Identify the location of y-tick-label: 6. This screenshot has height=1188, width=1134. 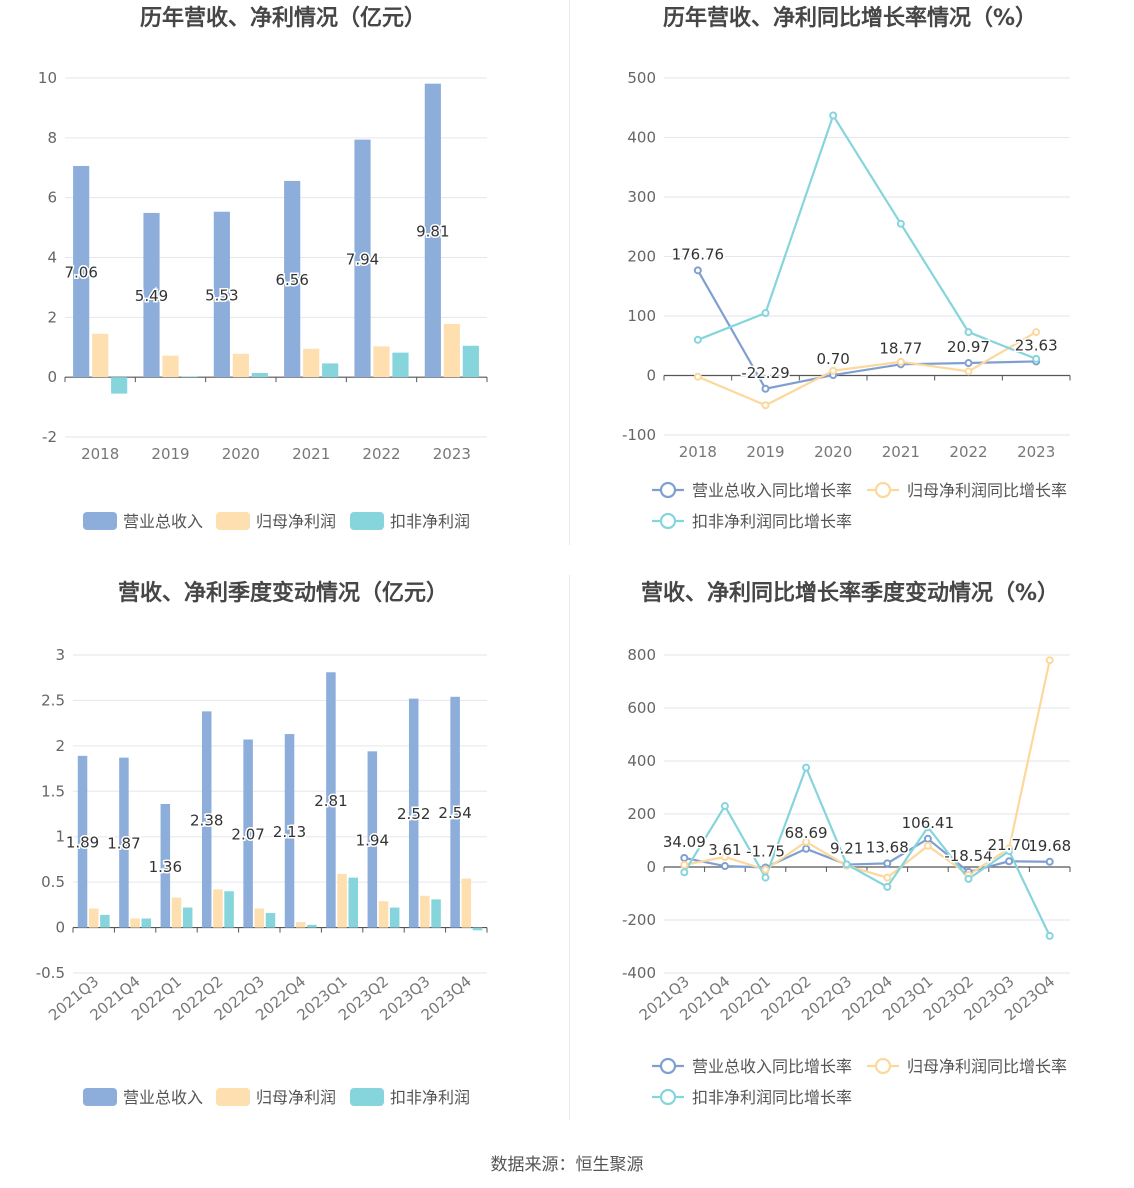
(52, 198).